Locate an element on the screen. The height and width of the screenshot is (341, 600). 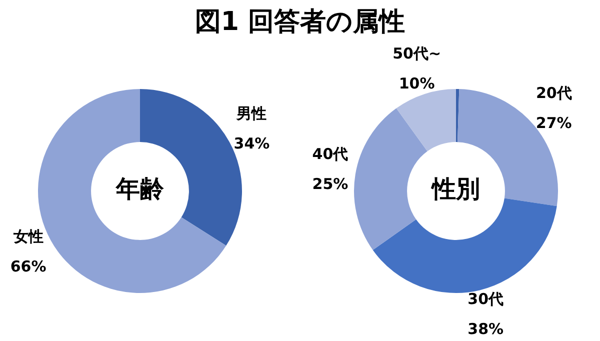
text: 年齢 is located at coordinates (140, 189).